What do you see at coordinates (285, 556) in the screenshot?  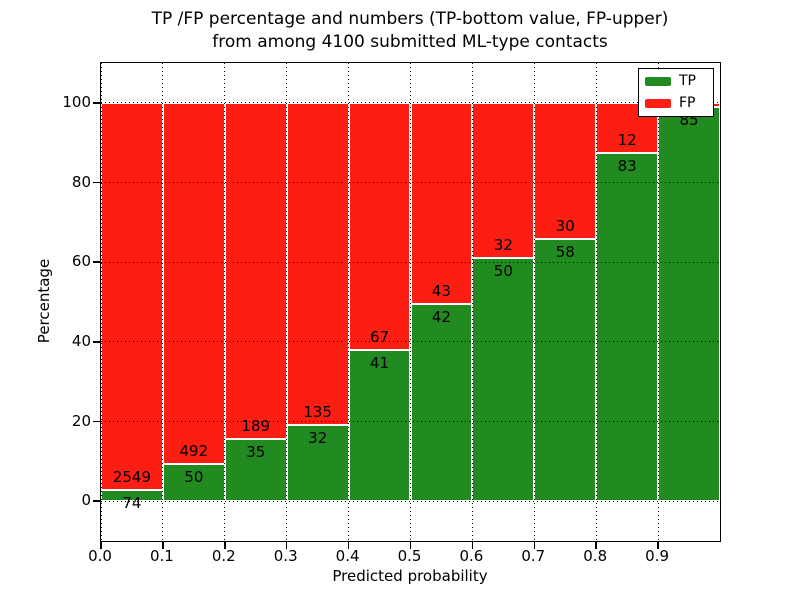 I see `x-tick-label: 0.3` at bounding box center [285, 556].